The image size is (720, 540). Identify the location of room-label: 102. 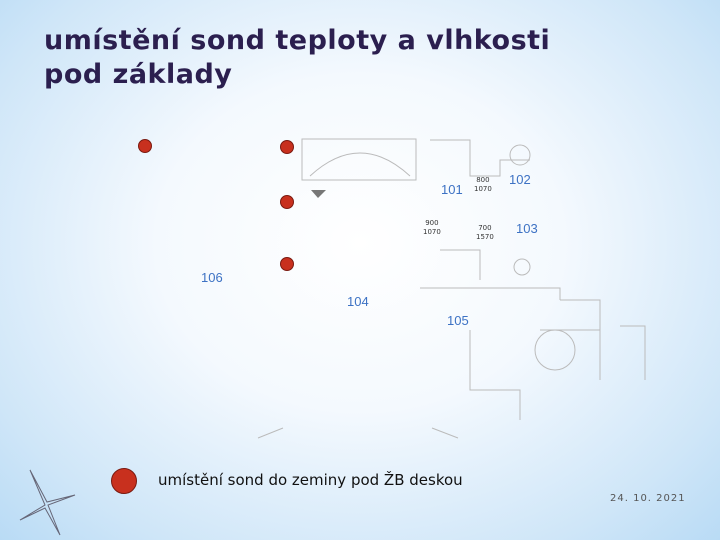
(520, 179).